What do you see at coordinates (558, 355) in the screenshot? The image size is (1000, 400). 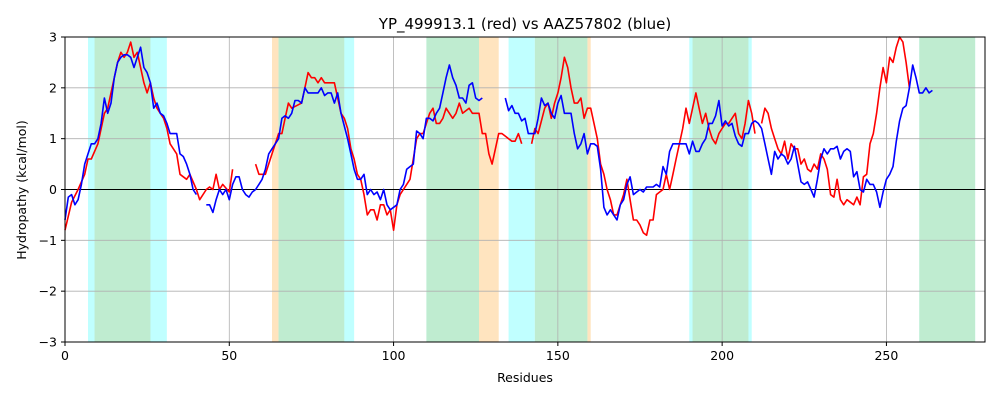 I see `x-tick-label: 150` at bounding box center [558, 355].